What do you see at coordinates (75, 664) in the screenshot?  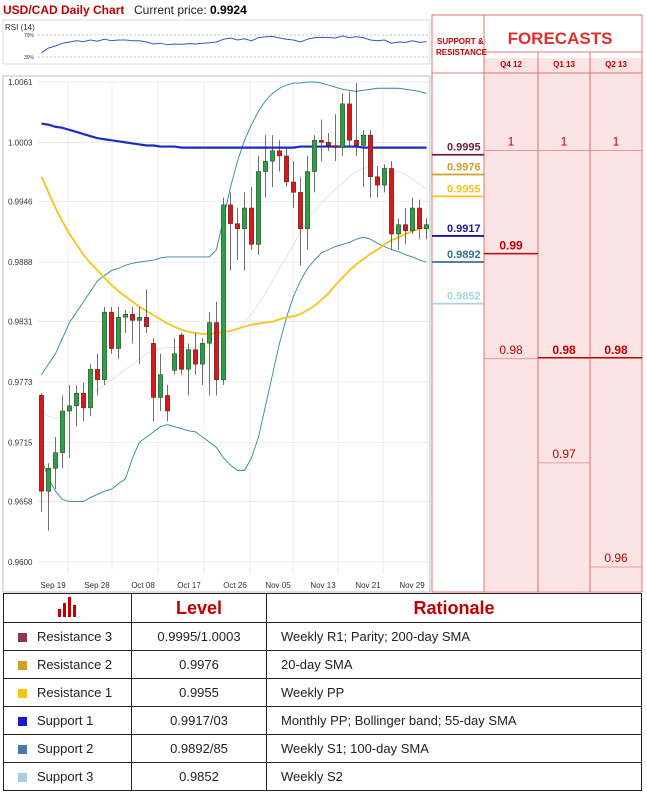 I see `level-name: Resistance 2` at bounding box center [75, 664].